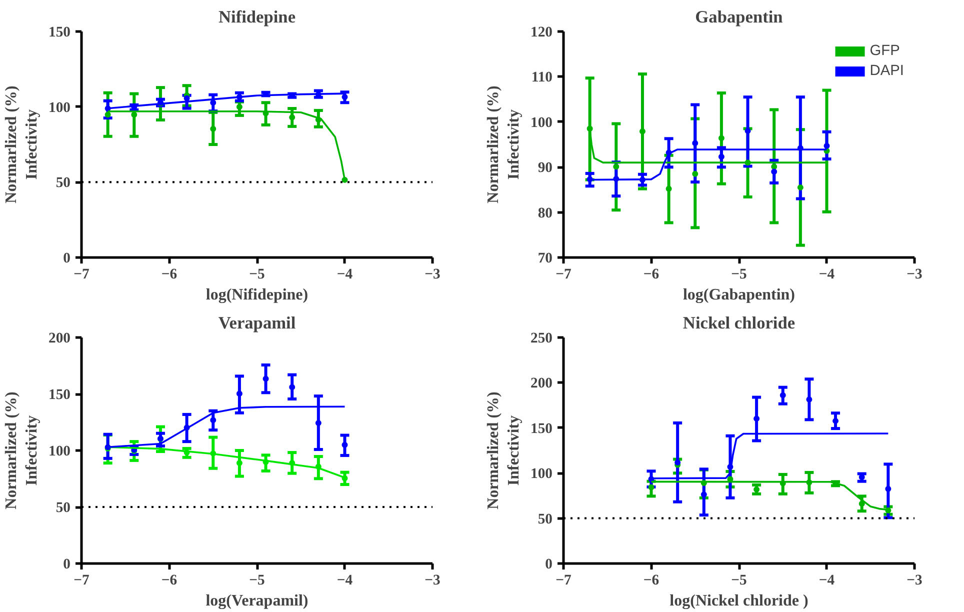 The height and width of the screenshot is (612, 964). I want to click on chart-title: Nifidepine, so click(257, 17).